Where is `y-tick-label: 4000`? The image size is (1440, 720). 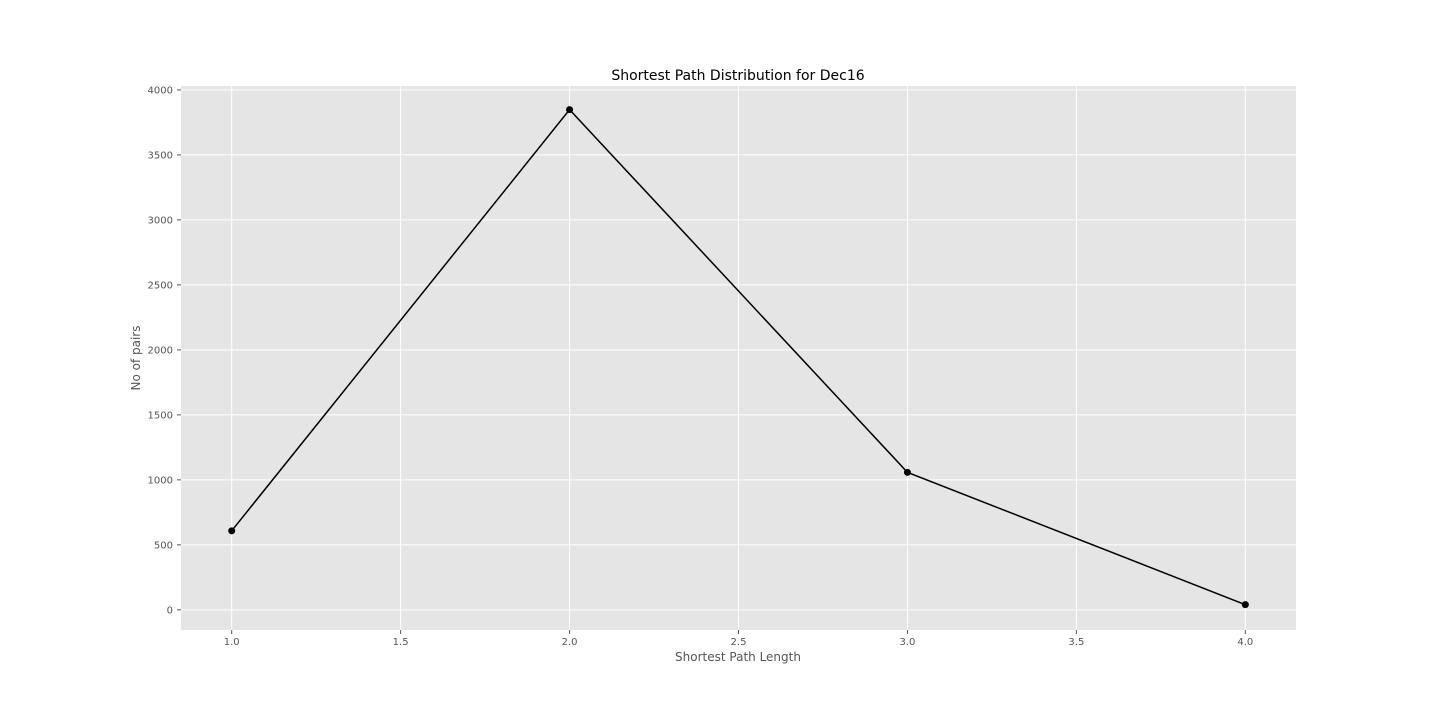
y-tick-label: 4000 is located at coordinates (160, 90).